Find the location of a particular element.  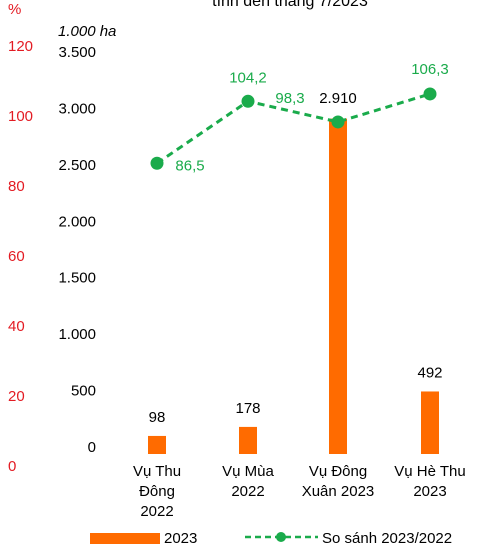

category-label: Xuân 2023 is located at coordinates (338, 491).